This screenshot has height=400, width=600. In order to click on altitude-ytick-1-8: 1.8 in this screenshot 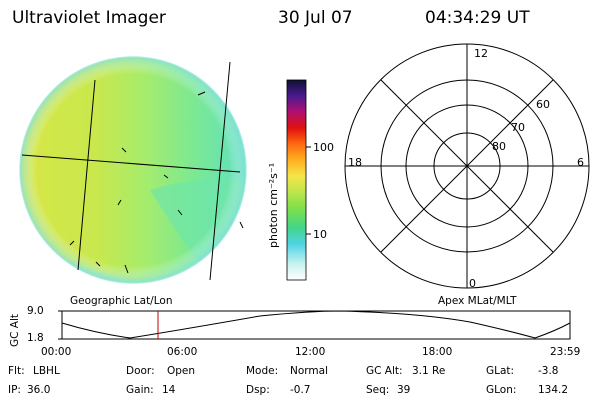, I will do `click(35, 338)`.